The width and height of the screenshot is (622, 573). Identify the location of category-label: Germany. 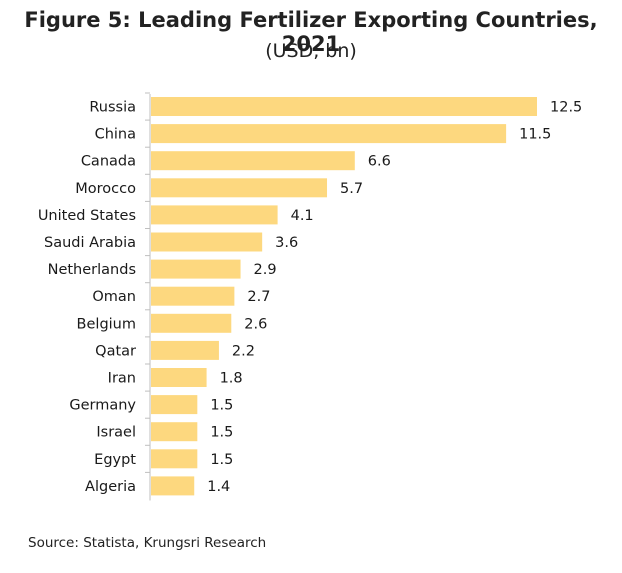
(102, 406).